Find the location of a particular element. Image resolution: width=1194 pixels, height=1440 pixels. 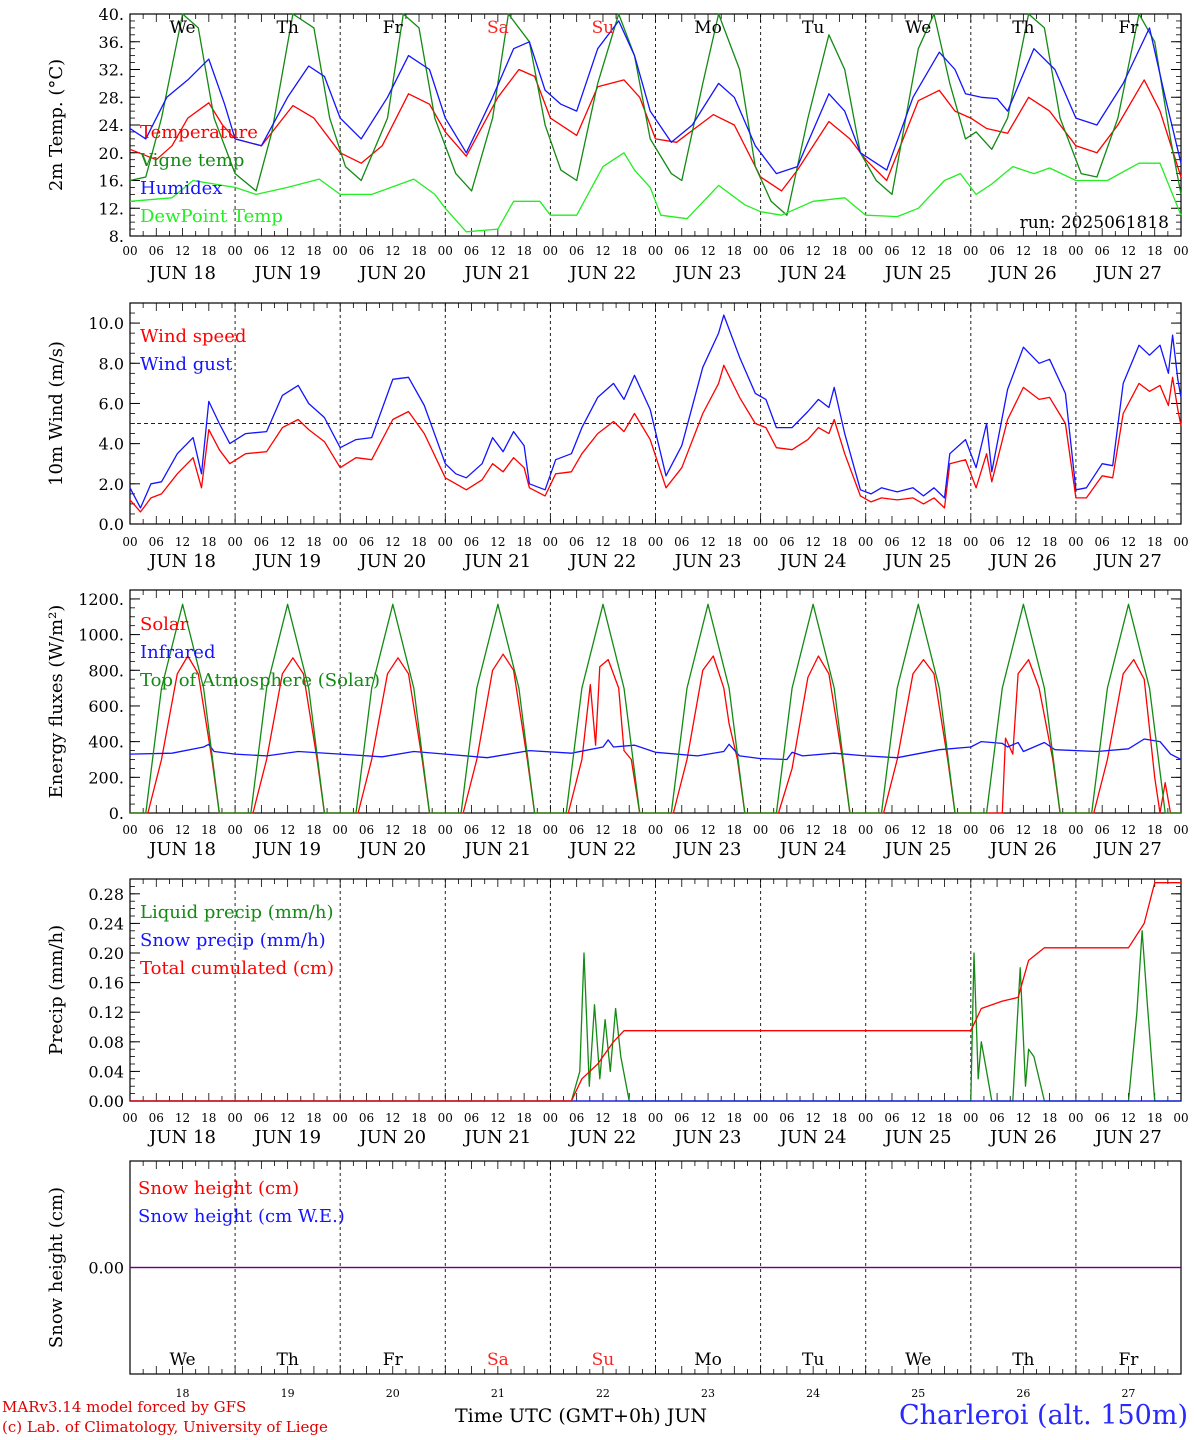

date-label: JUN 22 is located at coordinates (602, 1137).